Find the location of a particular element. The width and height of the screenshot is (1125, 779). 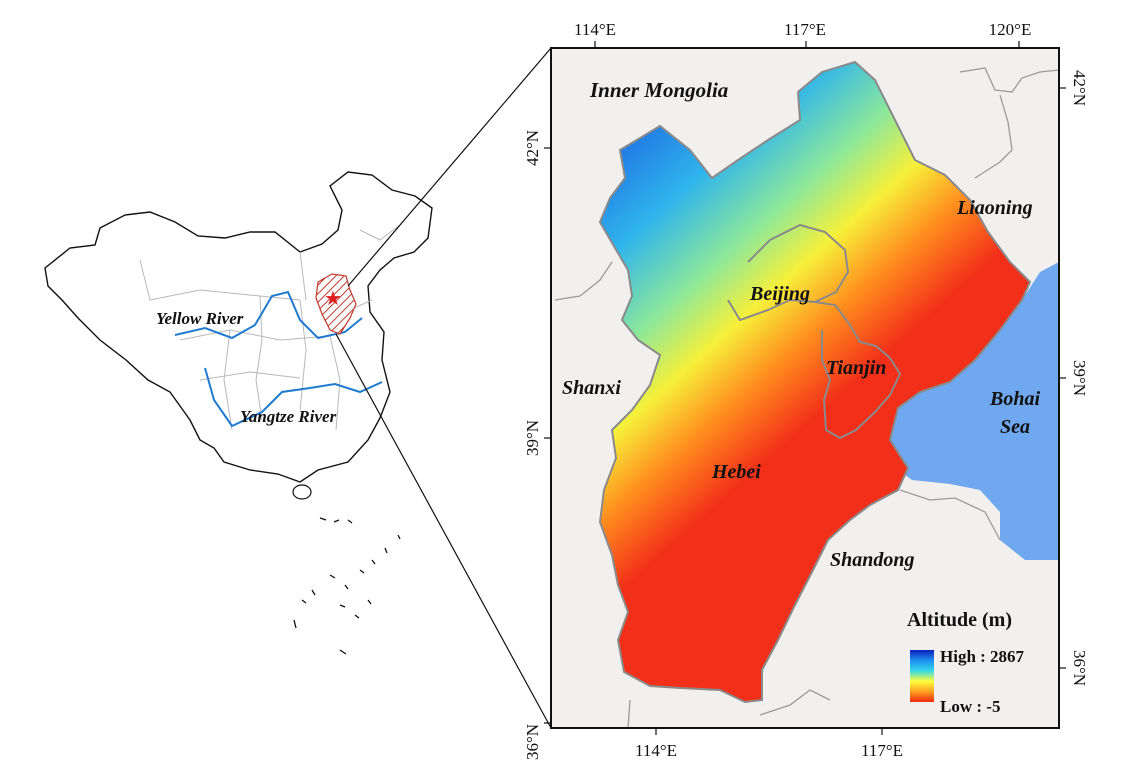

label-liaoning: Liaoning is located at coordinates (994, 208).